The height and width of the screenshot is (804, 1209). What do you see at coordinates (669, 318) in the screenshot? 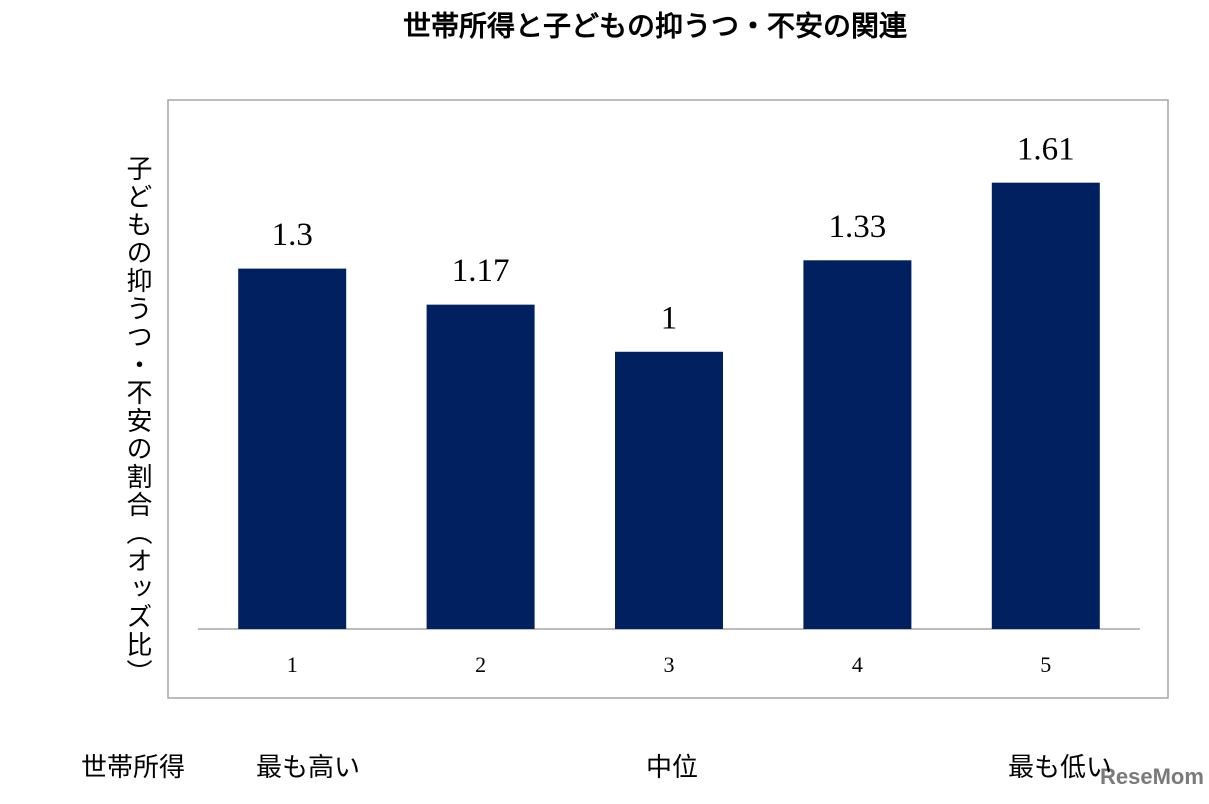
I see `value-label: 1` at bounding box center [669, 318].